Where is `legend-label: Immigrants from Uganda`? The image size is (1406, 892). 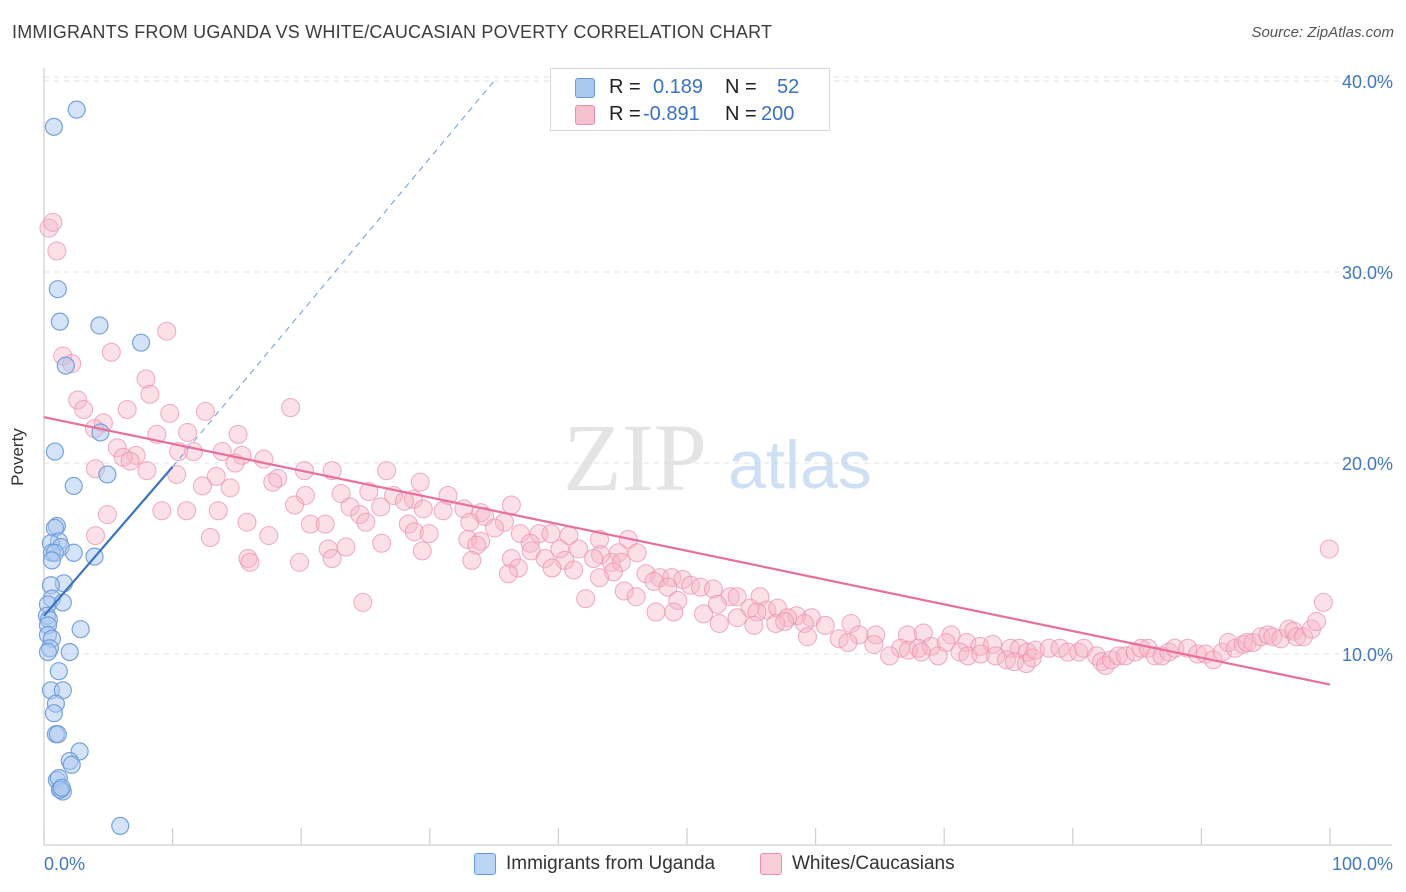
legend-label: Immigrants from Uganda is located at coordinates (611, 863).